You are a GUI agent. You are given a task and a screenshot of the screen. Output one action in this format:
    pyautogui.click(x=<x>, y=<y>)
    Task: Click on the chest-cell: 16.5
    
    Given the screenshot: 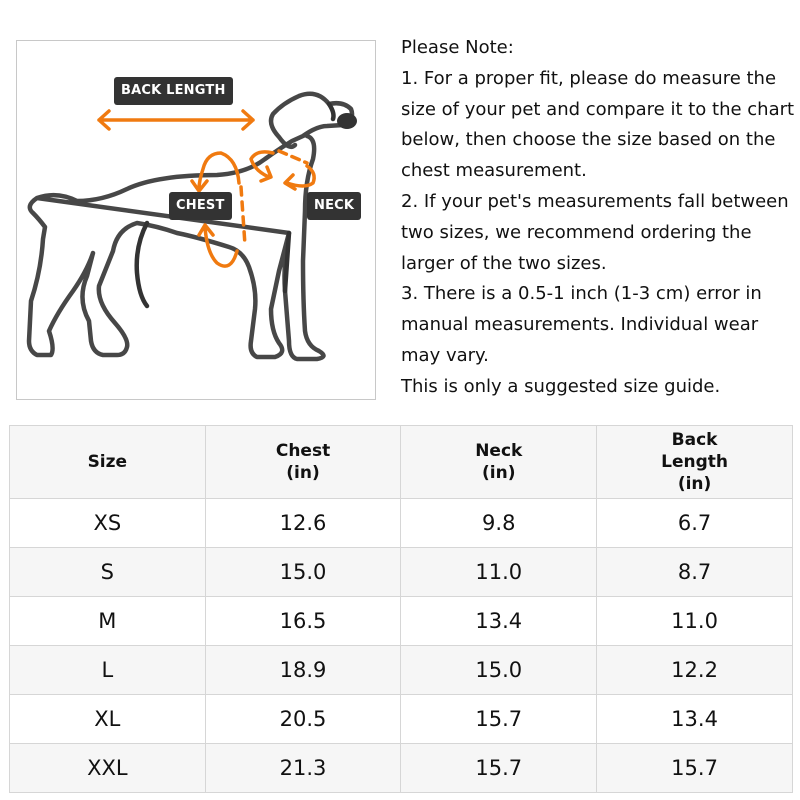 What is the action you would take?
    pyautogui.click(x=303, y=621)
    